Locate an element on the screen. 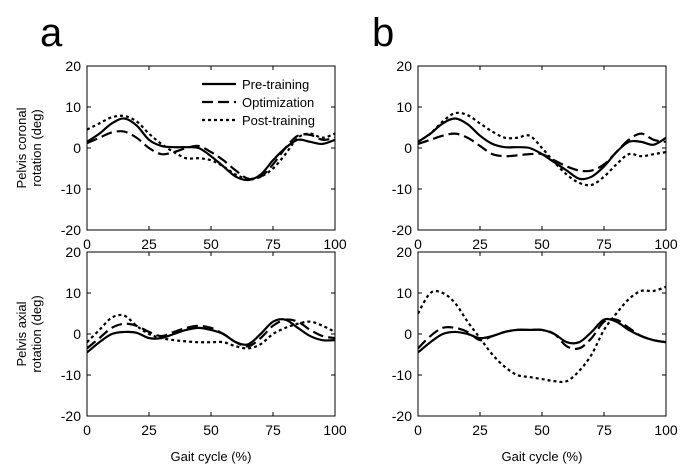 This screenshot has width=681, height=470. series-line-opt-a-top is located at coordinates (211, 155).